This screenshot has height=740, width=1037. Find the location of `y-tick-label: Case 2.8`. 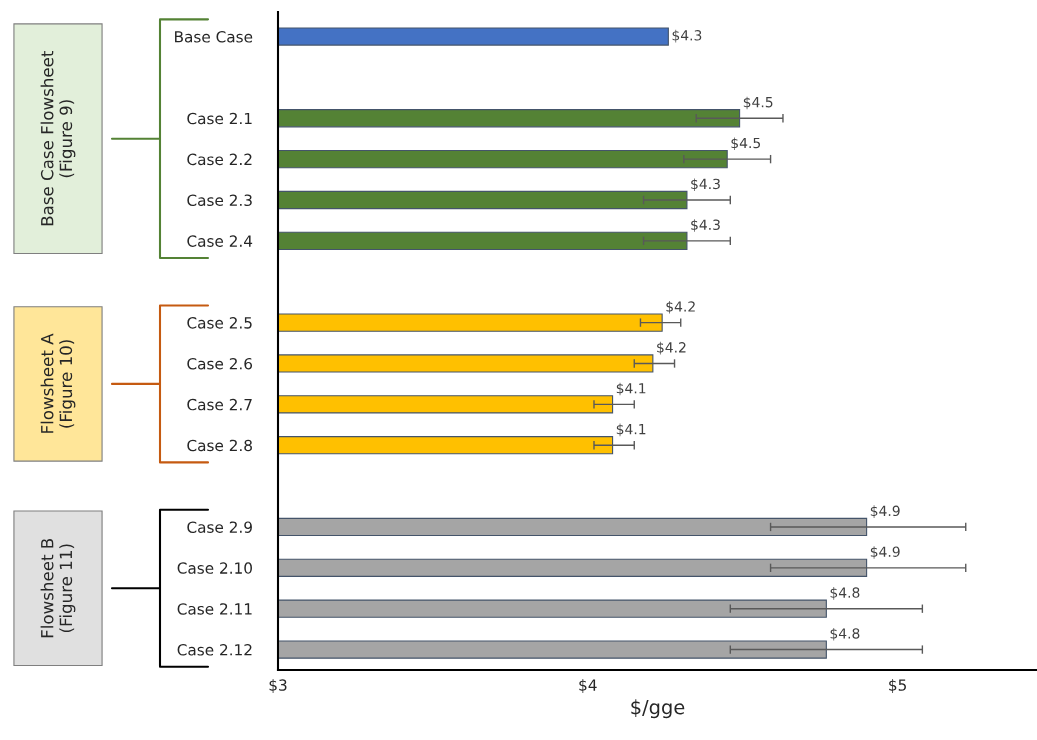

y-tick-label: Case 2.8 is located at coordinates (219, 445).